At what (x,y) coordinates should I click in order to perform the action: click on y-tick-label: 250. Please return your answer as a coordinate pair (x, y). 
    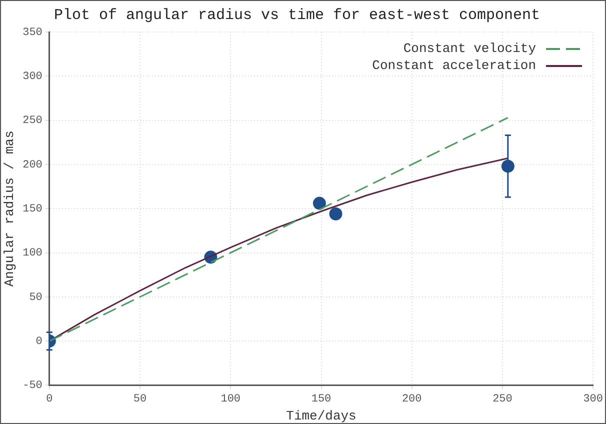
    Looking at the image, I should click on (32, 121).